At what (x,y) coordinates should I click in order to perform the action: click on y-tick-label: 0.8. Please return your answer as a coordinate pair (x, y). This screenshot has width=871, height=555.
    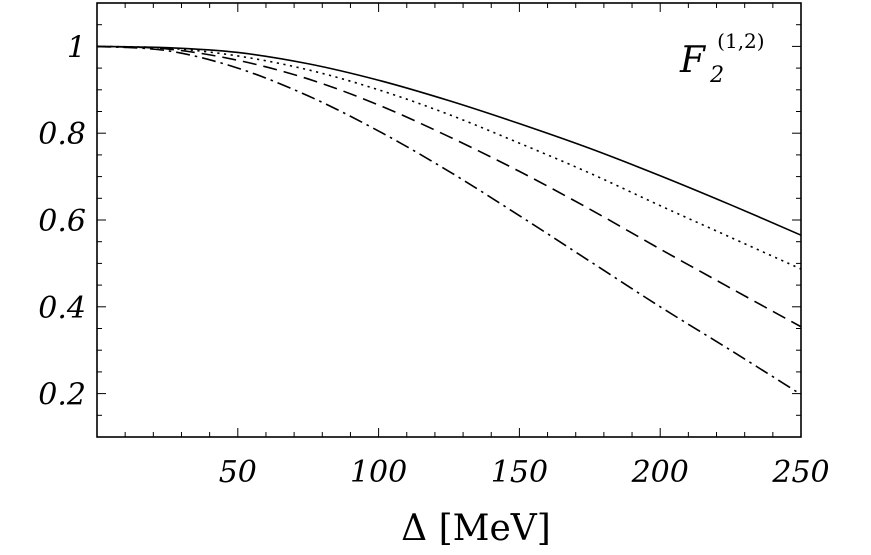
    Looking at the image, I should click on (62, 134).